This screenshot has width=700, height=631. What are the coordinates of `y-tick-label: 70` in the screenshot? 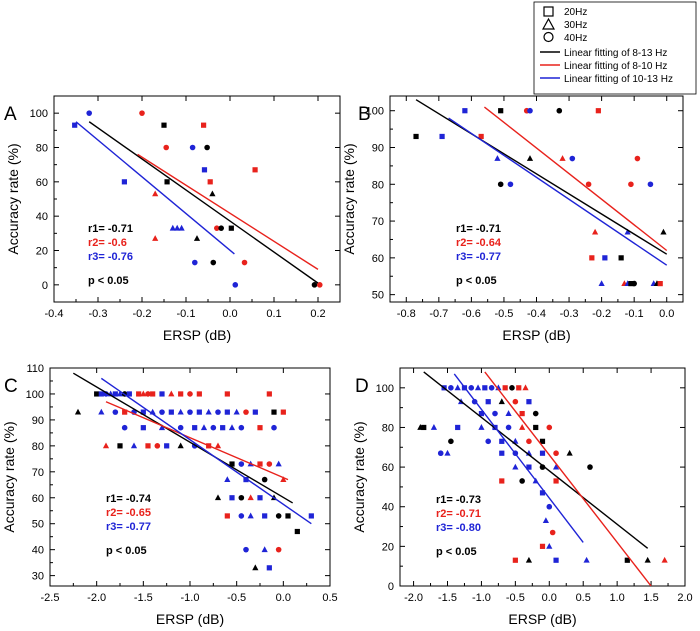 It's located at (38, 473).